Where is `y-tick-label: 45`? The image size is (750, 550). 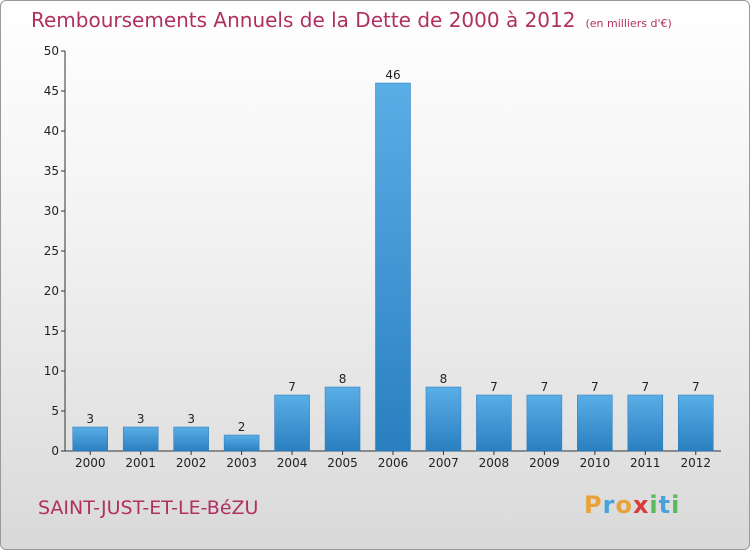 y-tick-label: 45 is located at coordinates (51, 91).